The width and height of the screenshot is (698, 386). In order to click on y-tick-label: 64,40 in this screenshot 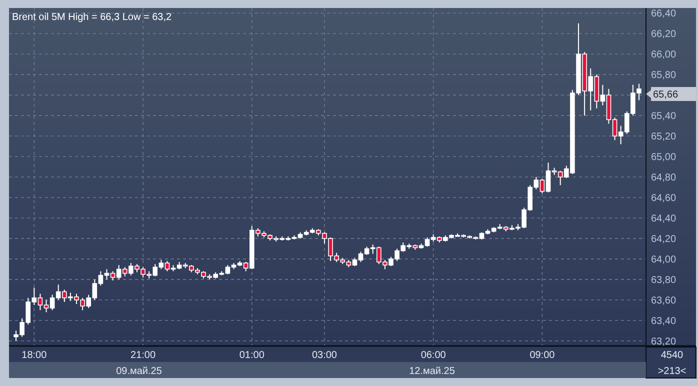, I will do `click(663, 218)`.